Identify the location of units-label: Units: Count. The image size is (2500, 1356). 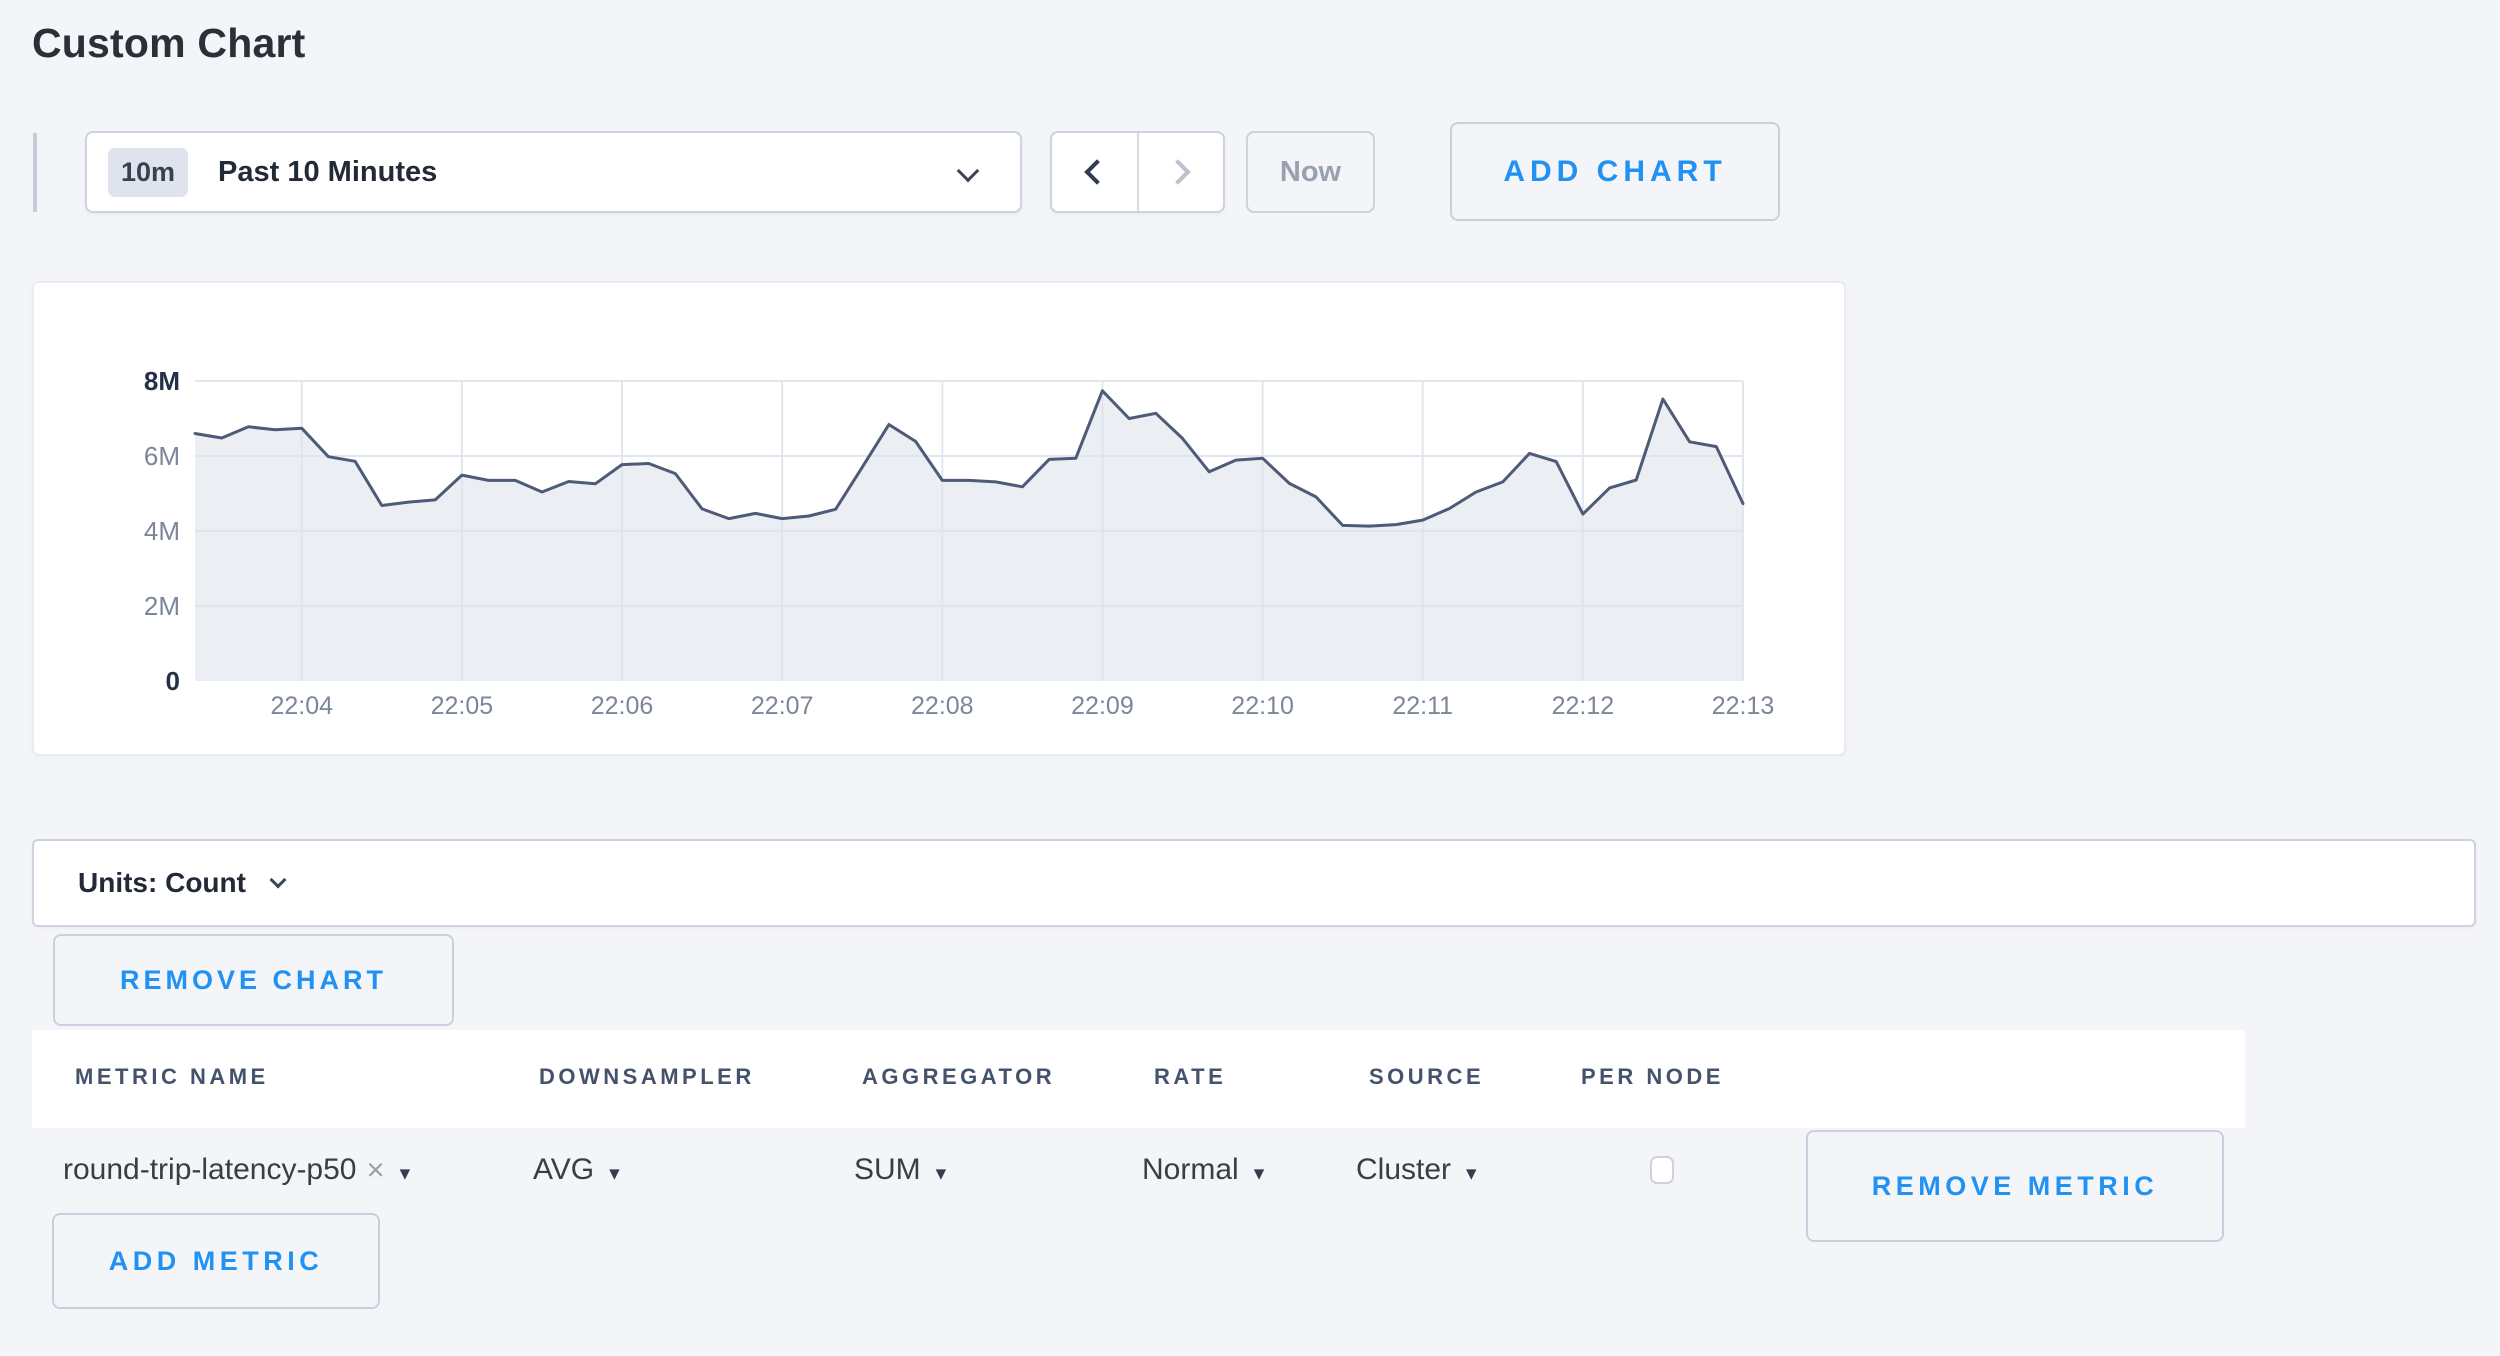
(162, 882).